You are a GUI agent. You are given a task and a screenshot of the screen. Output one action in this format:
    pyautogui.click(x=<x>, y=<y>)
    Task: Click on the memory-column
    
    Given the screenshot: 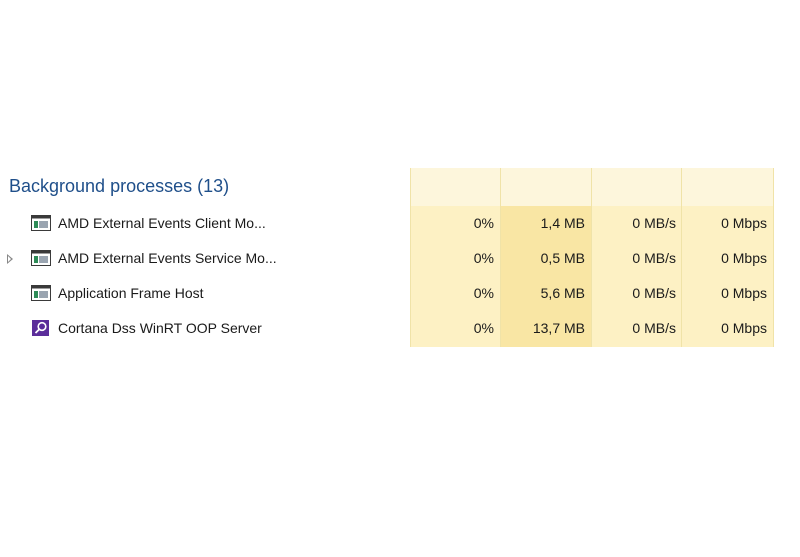 What is the action you would take?
    pyautogui.click(x=546, y=257)
    